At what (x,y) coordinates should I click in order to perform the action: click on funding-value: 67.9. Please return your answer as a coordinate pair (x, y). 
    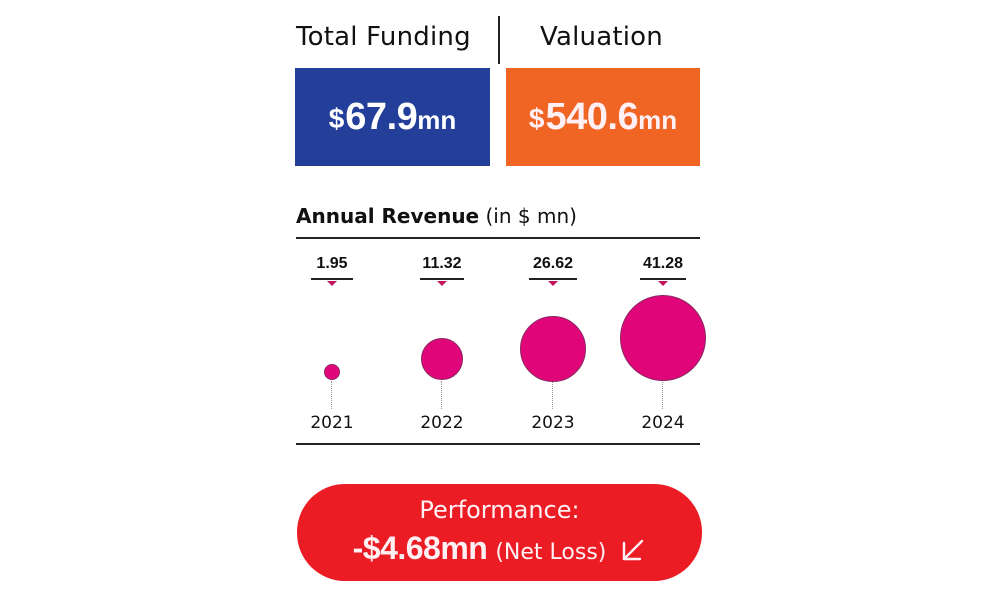
    Looking at the image, I should click on (381, 116).